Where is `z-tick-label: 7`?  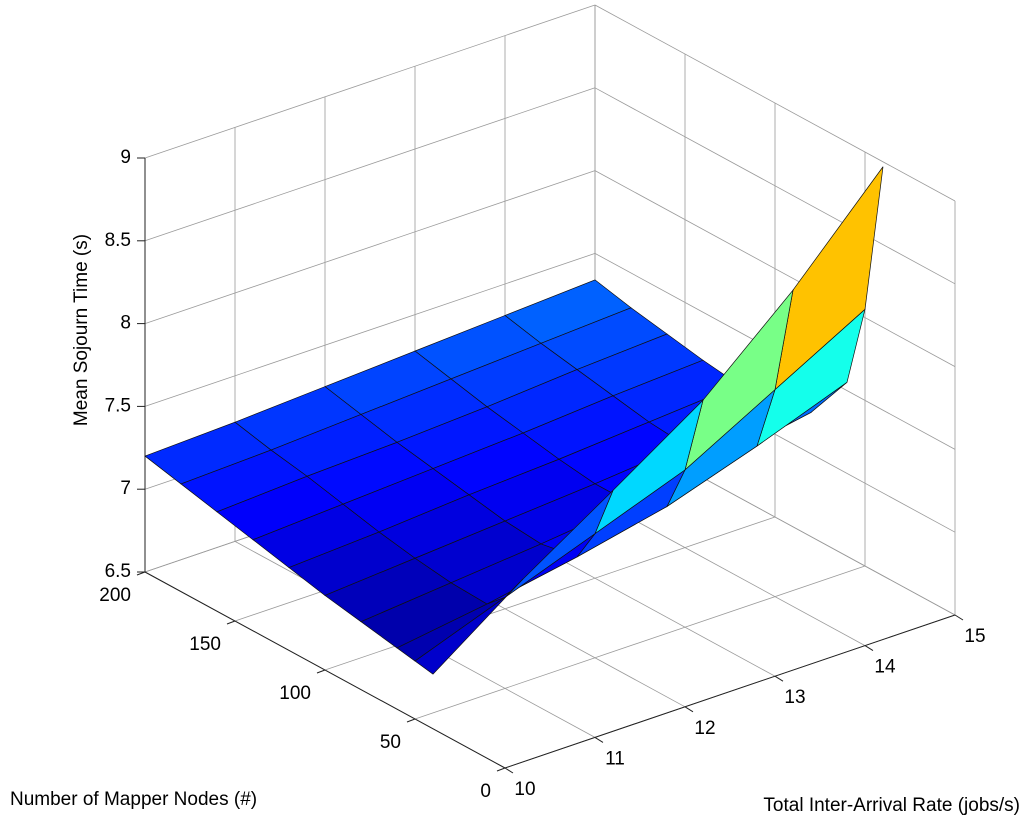
z-tick-label: 7 is located at coordinates (125, 488).